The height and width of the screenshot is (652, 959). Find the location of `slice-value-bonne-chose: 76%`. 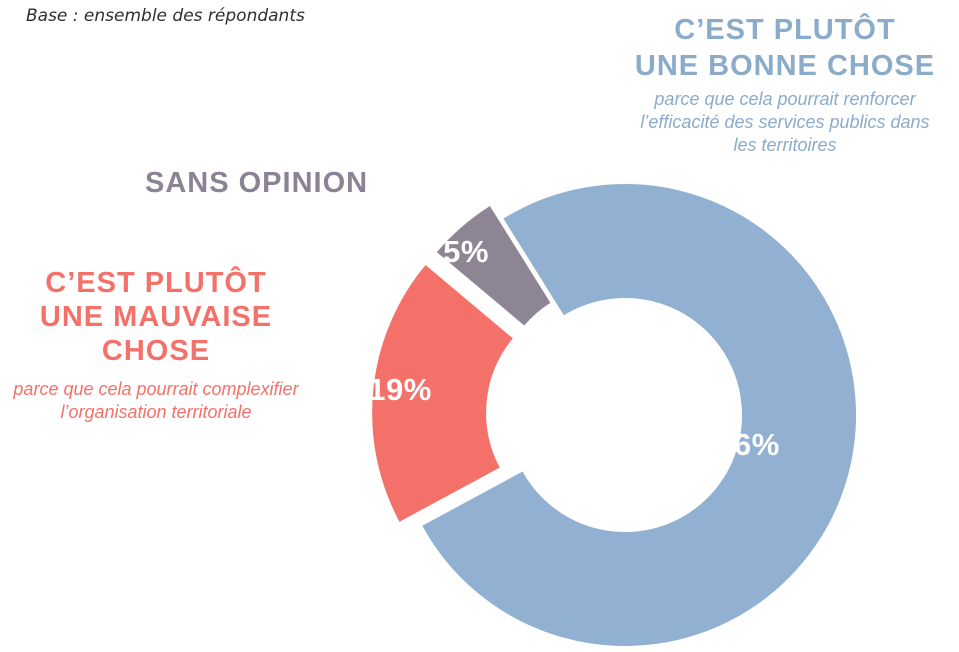

slice-value-bonne-chose: 76% is located at coordinates (748, 444).